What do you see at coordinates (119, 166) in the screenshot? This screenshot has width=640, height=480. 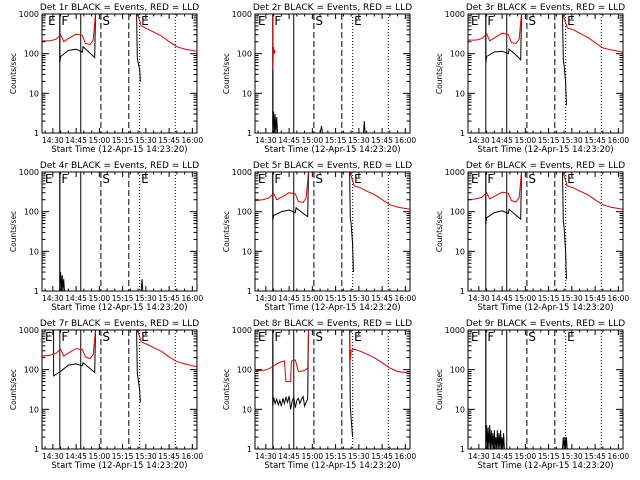 I see `panel-title: Det 4r BLACK = Events, RED = LLD` at bounding box center [119, 166].